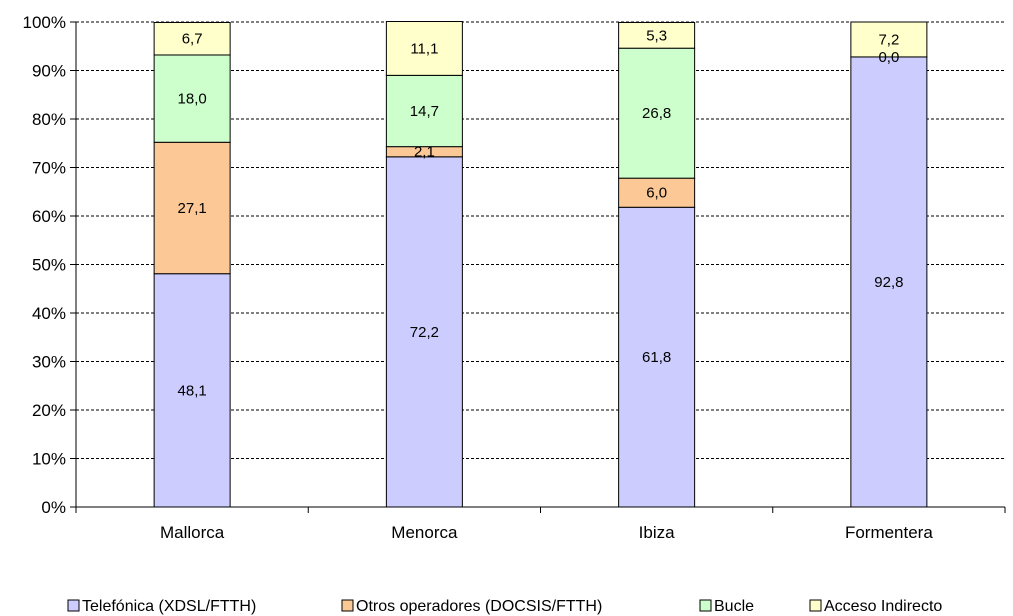  I want to click on y-tick-label: 20%, so click(49, 410).